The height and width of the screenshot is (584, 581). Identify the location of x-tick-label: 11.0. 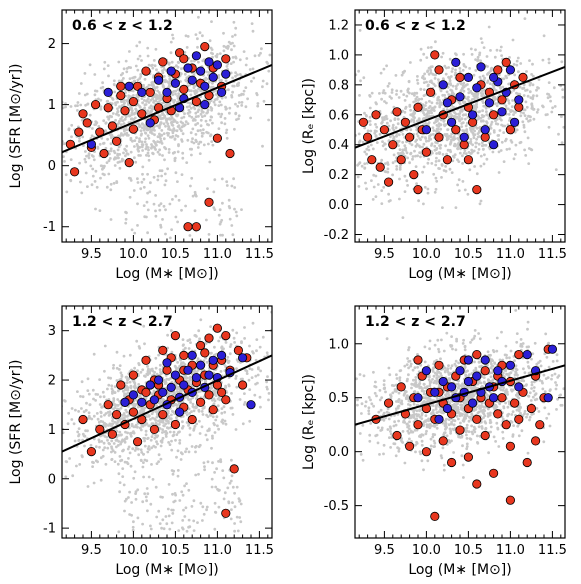
(217, 550).